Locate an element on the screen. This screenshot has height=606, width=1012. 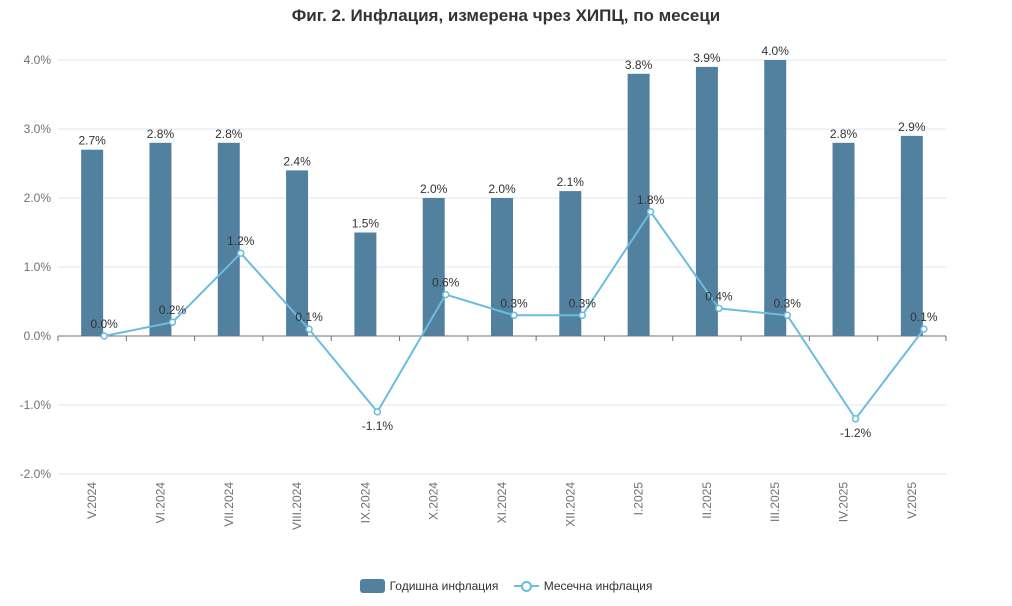
y-tick-label: 2.0% is located at coordinates (38, 198).